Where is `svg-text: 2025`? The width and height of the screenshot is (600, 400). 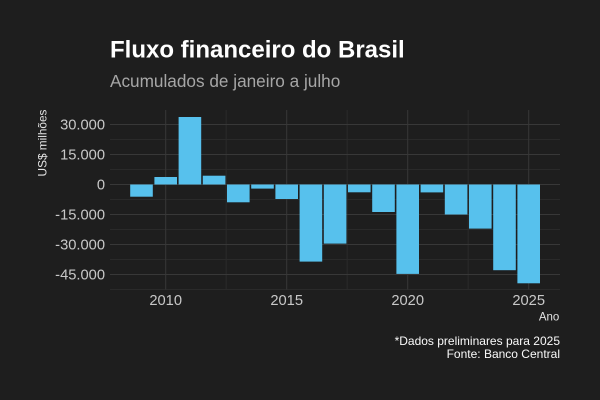
svg-text: 2025 is located at coordinates (528, 301).